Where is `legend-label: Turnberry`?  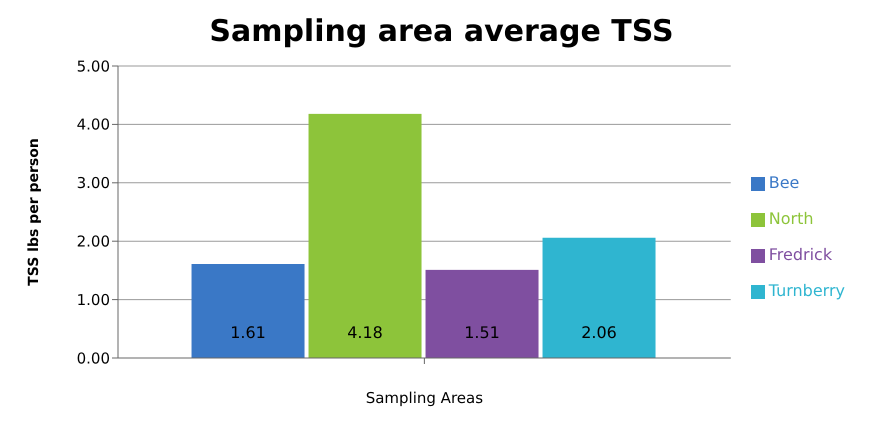
legend-label: Turnberry is located at coordinates (806, 290).